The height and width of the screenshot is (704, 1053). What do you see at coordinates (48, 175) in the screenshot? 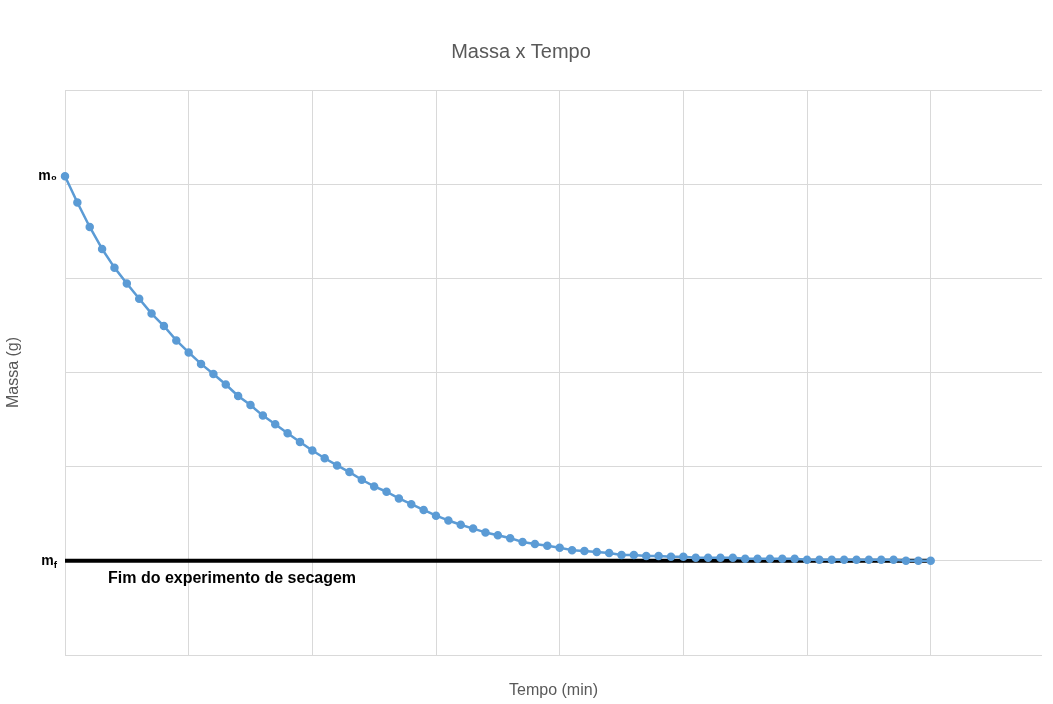
I see `text: m₀` at bounding box center [48, 175].